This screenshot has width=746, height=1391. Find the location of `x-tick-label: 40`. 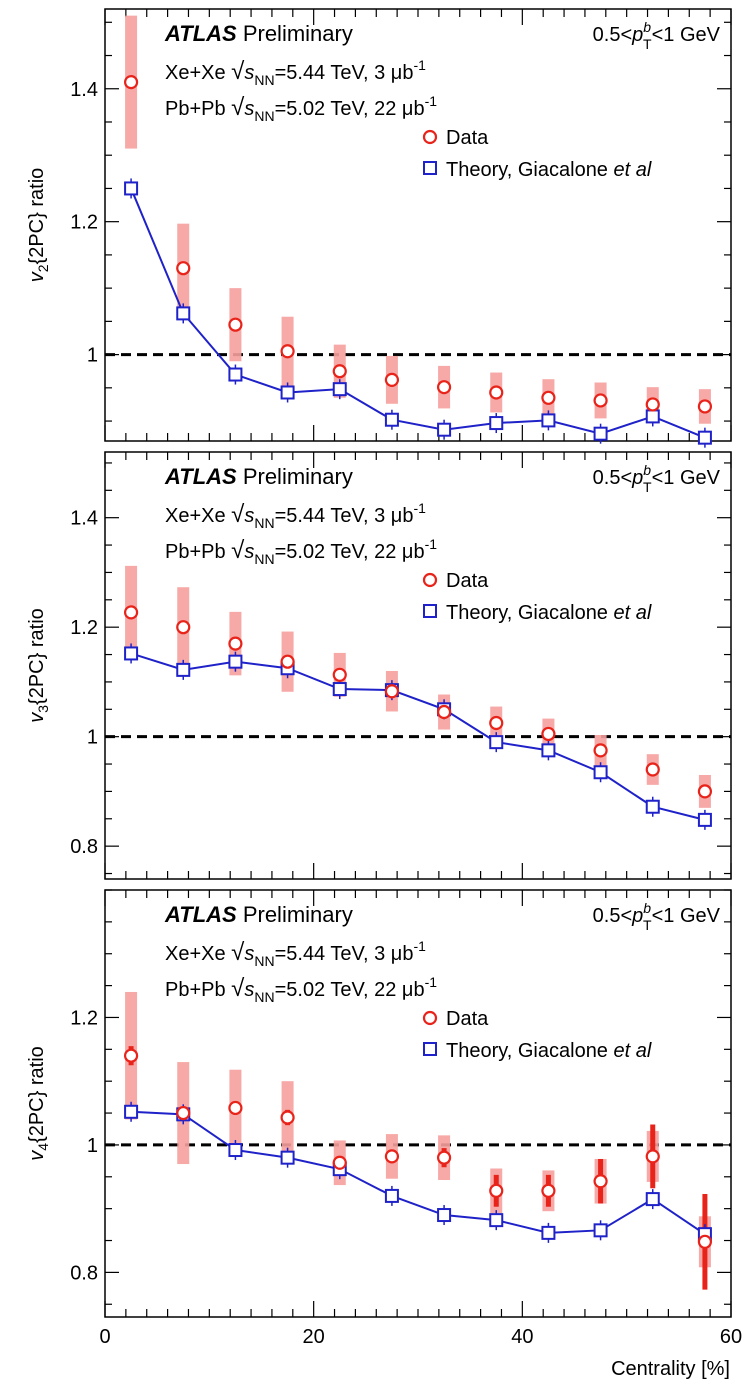

x-tick-label: 40 is located at coordinates (522, 1337).